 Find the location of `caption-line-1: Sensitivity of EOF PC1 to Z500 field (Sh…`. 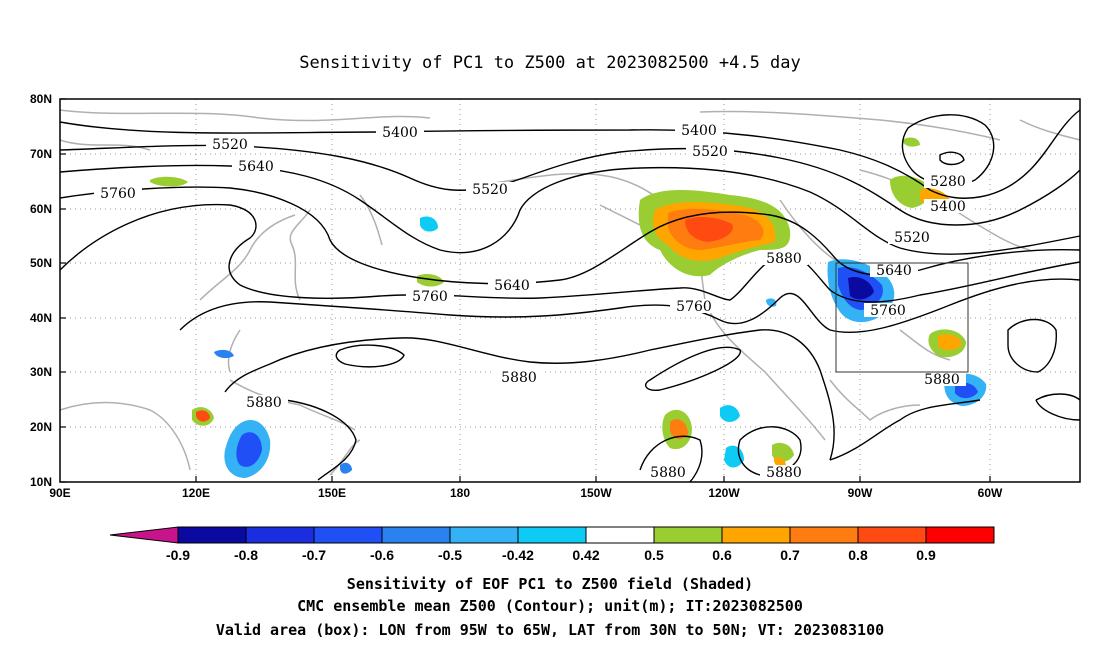

caption-line-1: Sensitivity of EOF PC1 to Z500 field (Sh… is located at coordinates (550, 584).